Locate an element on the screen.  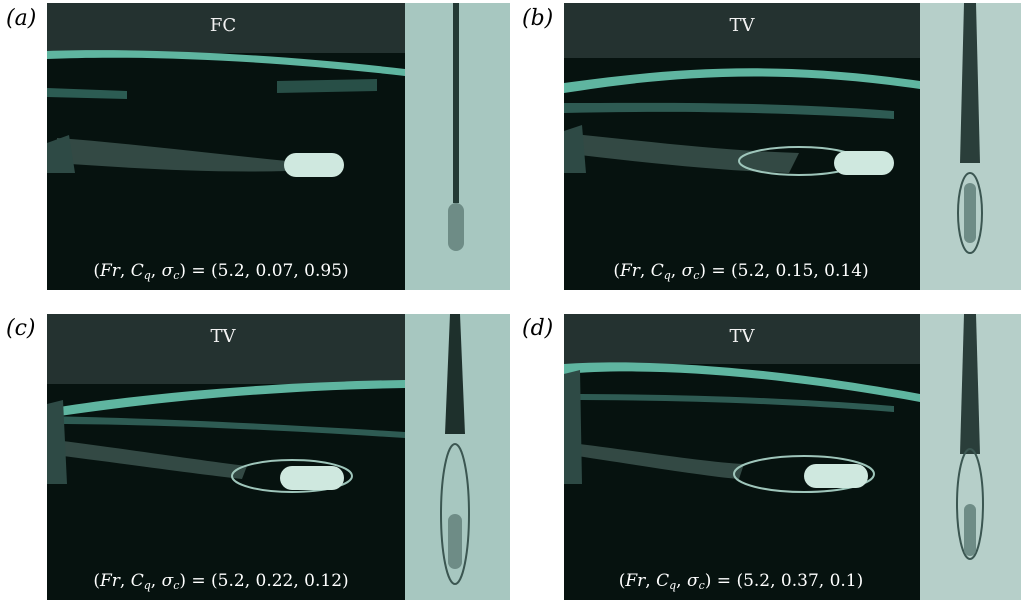
params-label-b: (Fr, Cq, σc) = (5.2, 0.15, 0.14) is located at coordinates (741, 271).